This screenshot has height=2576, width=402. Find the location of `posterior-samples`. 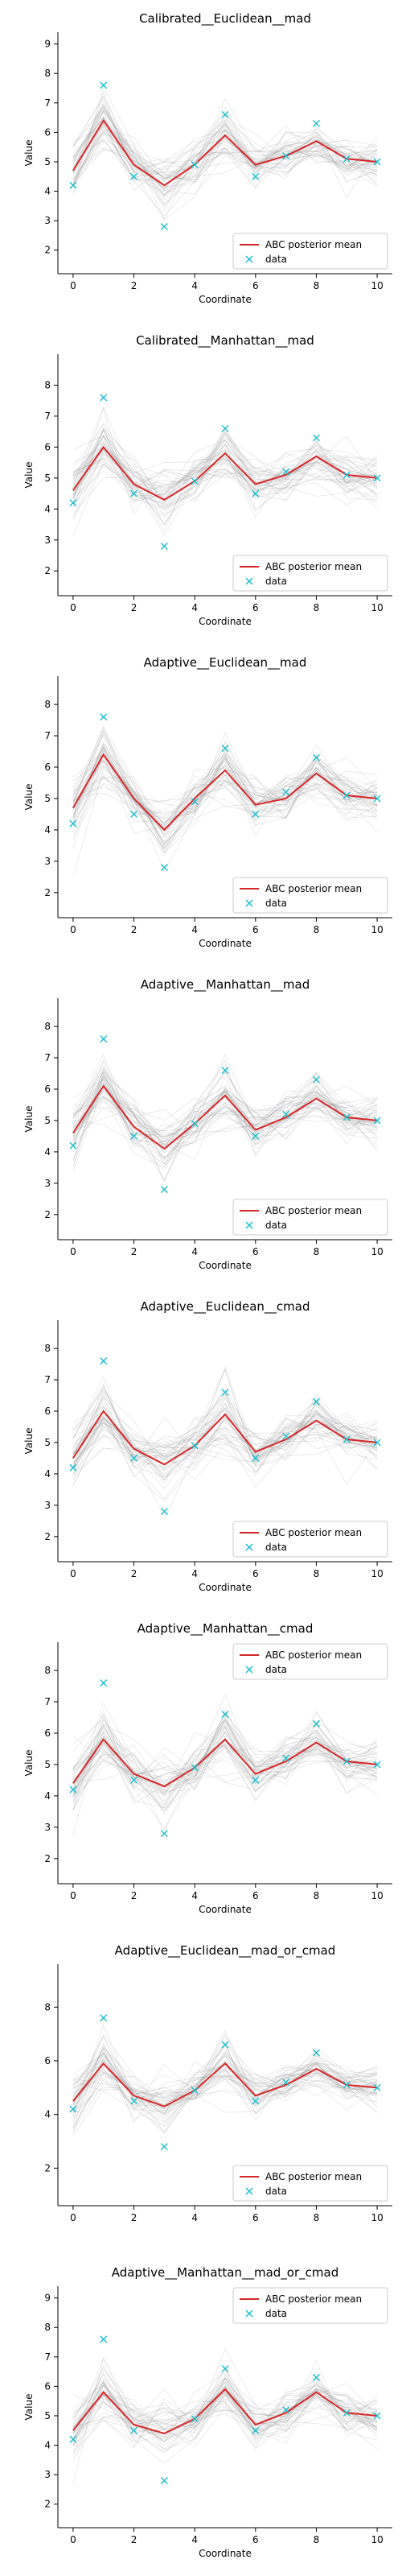

posterior-samples is located at coordinates (225, 2417).